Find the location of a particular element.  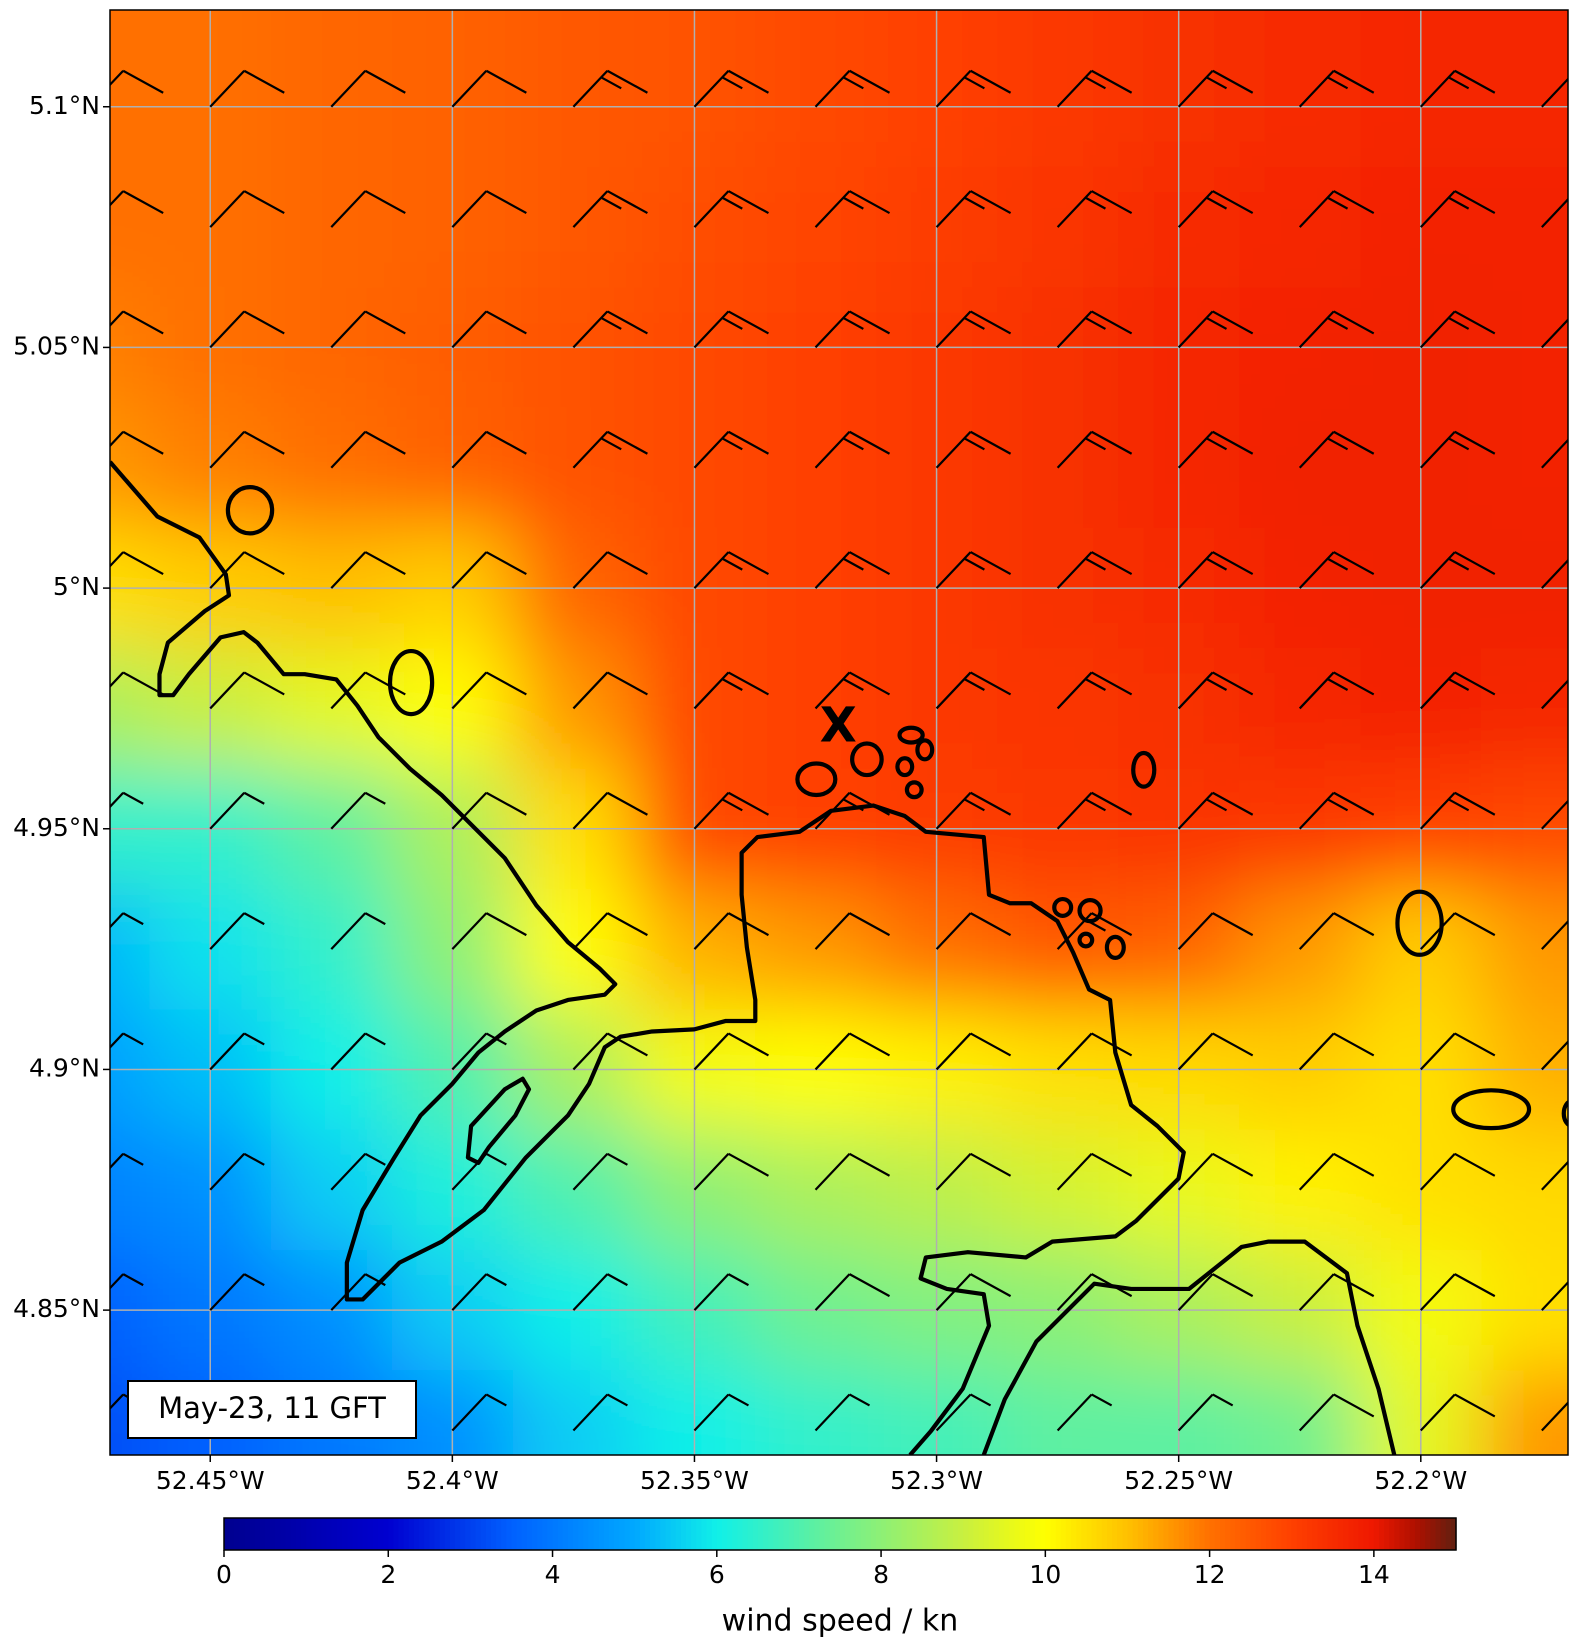

y-tick-label: 5°N is located at coordinates (76, 586).